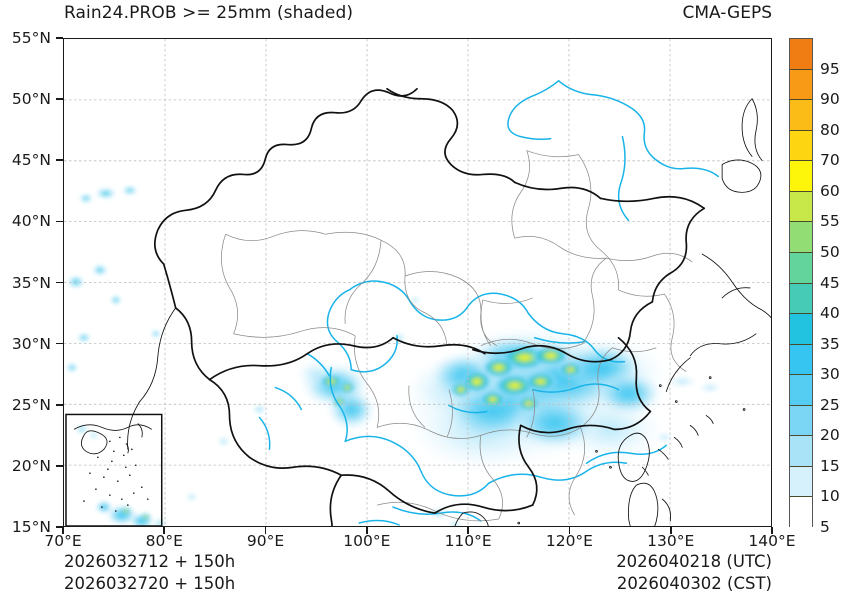 This screenshot has height=610, width=860. Describe the element at coordinates (468, 541) in the screenshot. I see `longitude-tick-label: 110°E` at that location.